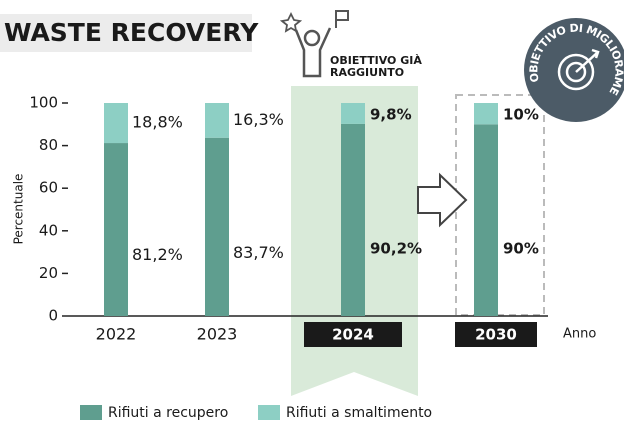 The width and height of the screenshot is (624, 423). Describe the element at coordinates (48, 188) in the screenshot. I see `y-tick-label: 60` at that location.